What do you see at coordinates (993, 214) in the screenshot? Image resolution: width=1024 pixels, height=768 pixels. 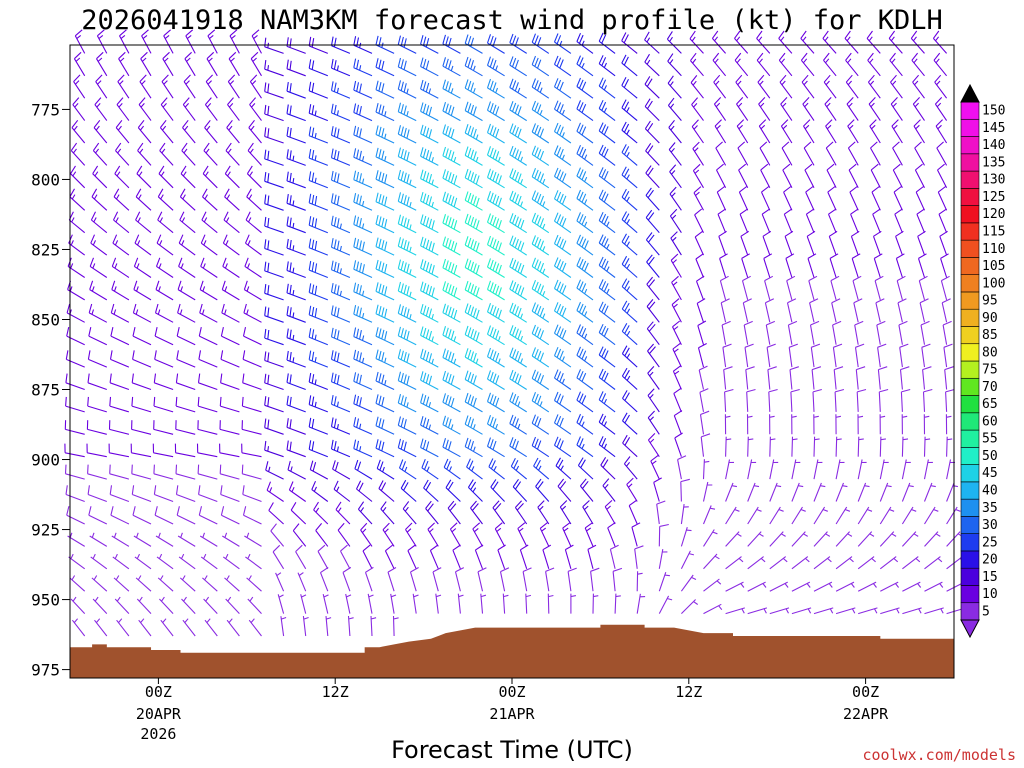 I see `colorbar-label: 120` at bounding box center [993, 214].